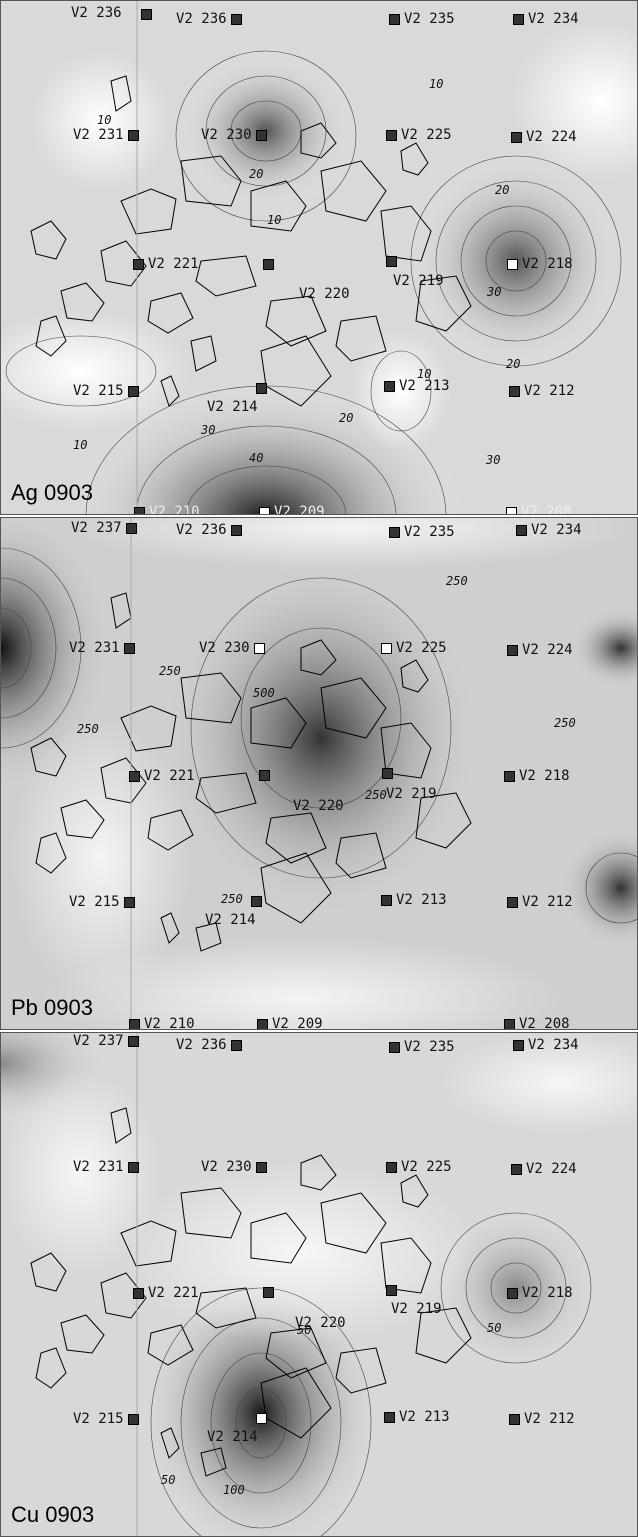  I want to click on station-label: V2 221, so click(169, 776).